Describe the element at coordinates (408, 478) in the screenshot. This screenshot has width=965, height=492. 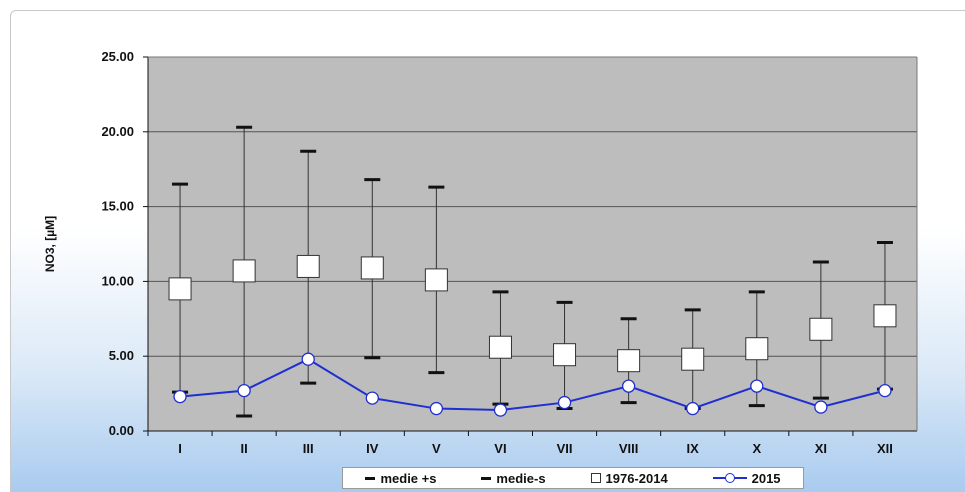
I see `legend-label: medie +s` at that location.